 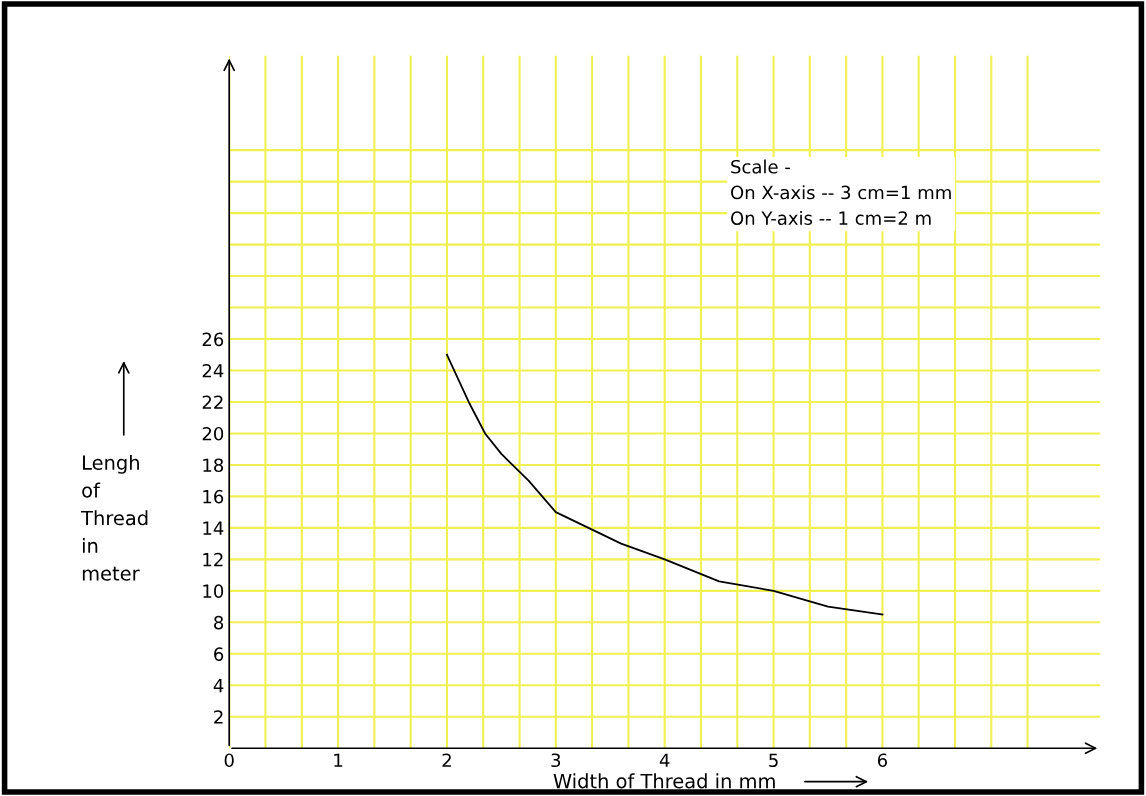 What do you see at coordinates (882, 760) in the screenshot?
I see `x-tick-label: 6` at bounding box center [882, 760].